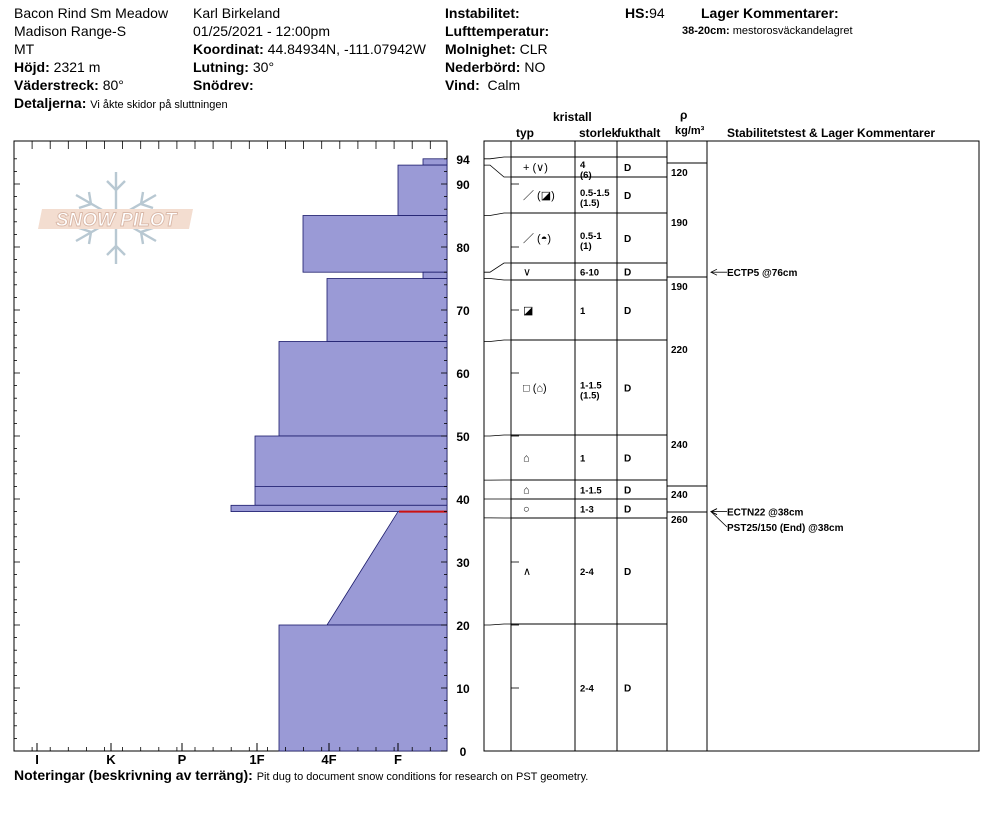 Image resolution: width=994 pixels, height=840 pixels. I want to click on type-header: typ, so click(525, 133).